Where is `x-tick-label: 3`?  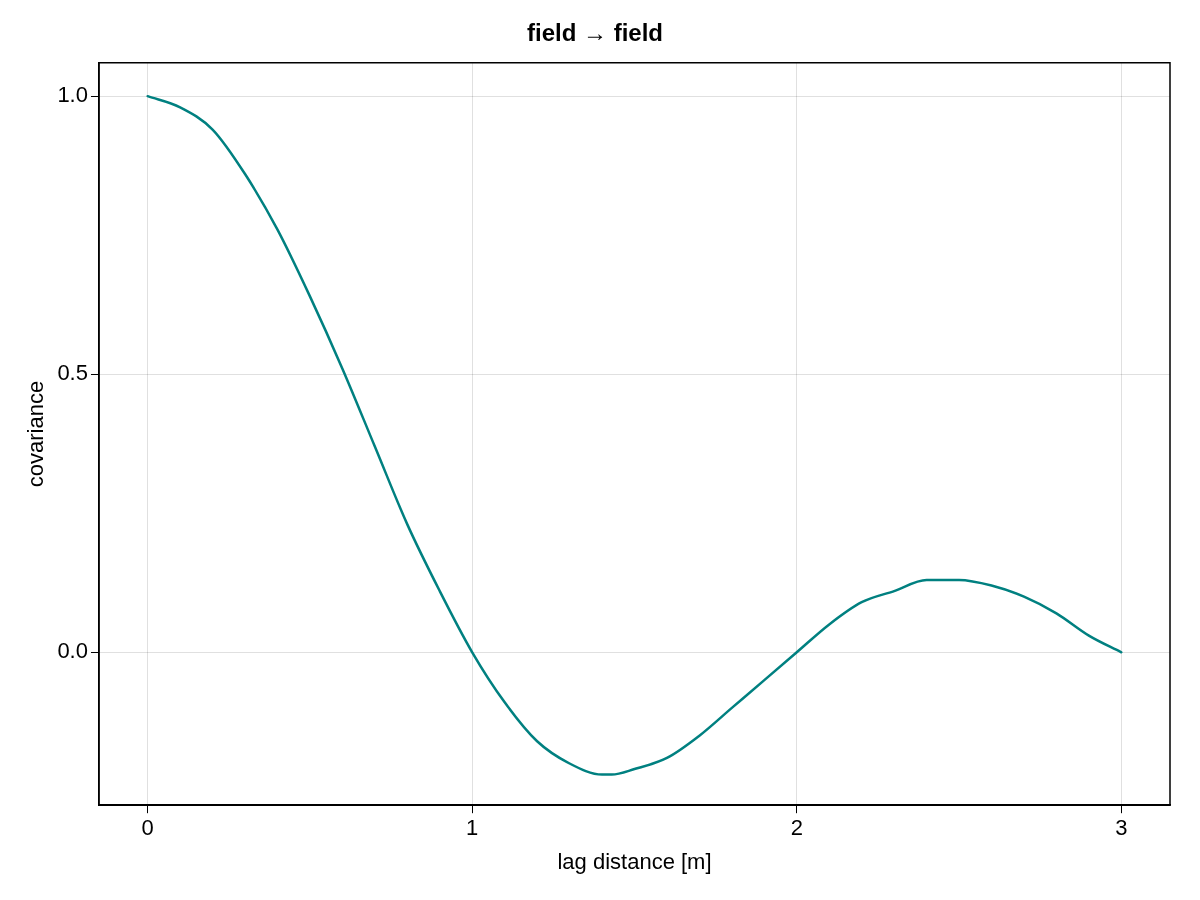
x-tick-label: 3 is located at coordinates (1121, 828).